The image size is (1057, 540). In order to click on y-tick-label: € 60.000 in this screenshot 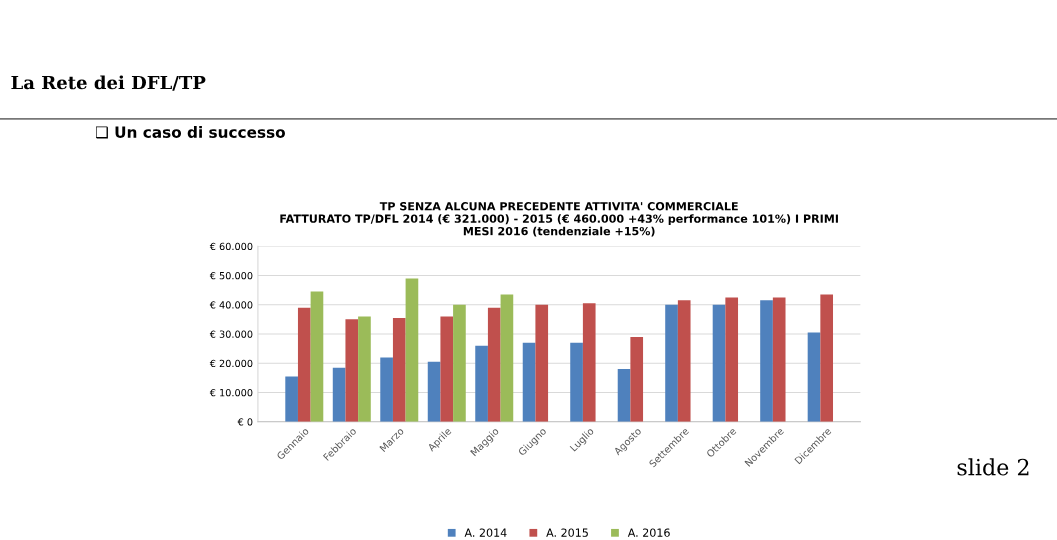, I will do `click(231, 246)`.